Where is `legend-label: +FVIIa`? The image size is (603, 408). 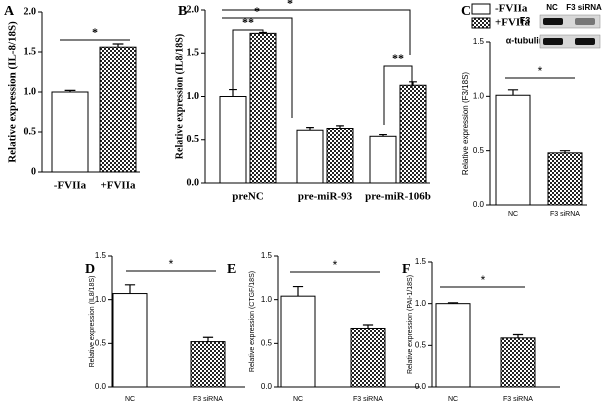
legend-label: +FVIIa is located at coordinates (512, 23).